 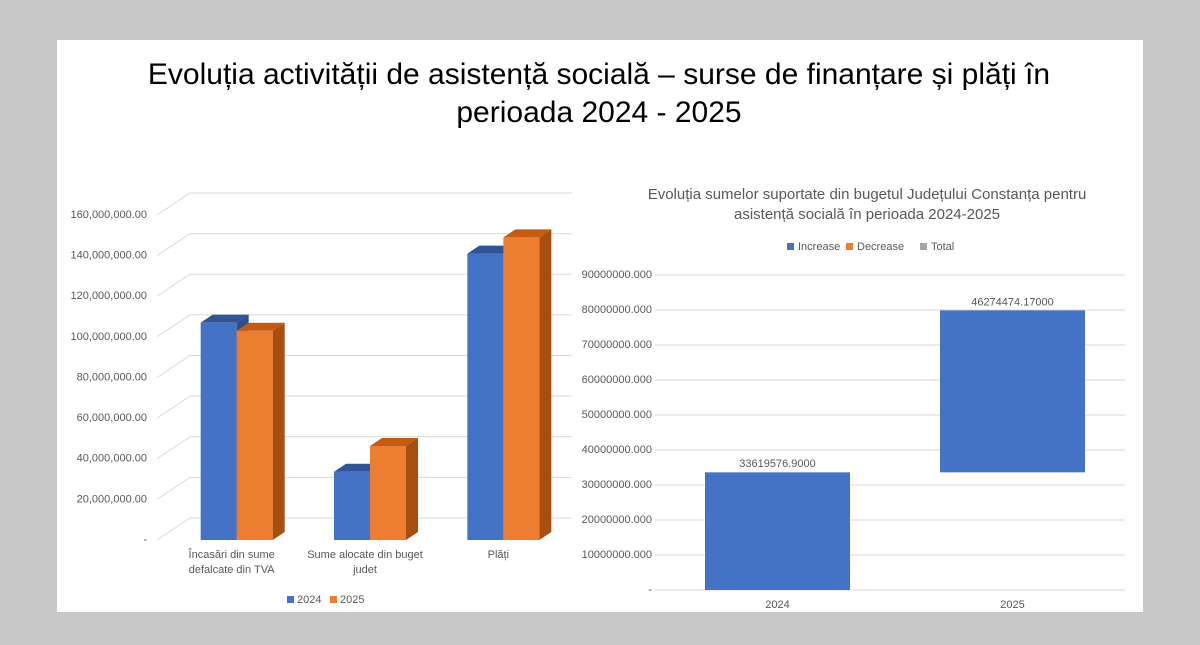 What do you see at coordinates (880, 247) in the screenshot?
I see `legend-label: Decrease` at bounding box center [880, 247].